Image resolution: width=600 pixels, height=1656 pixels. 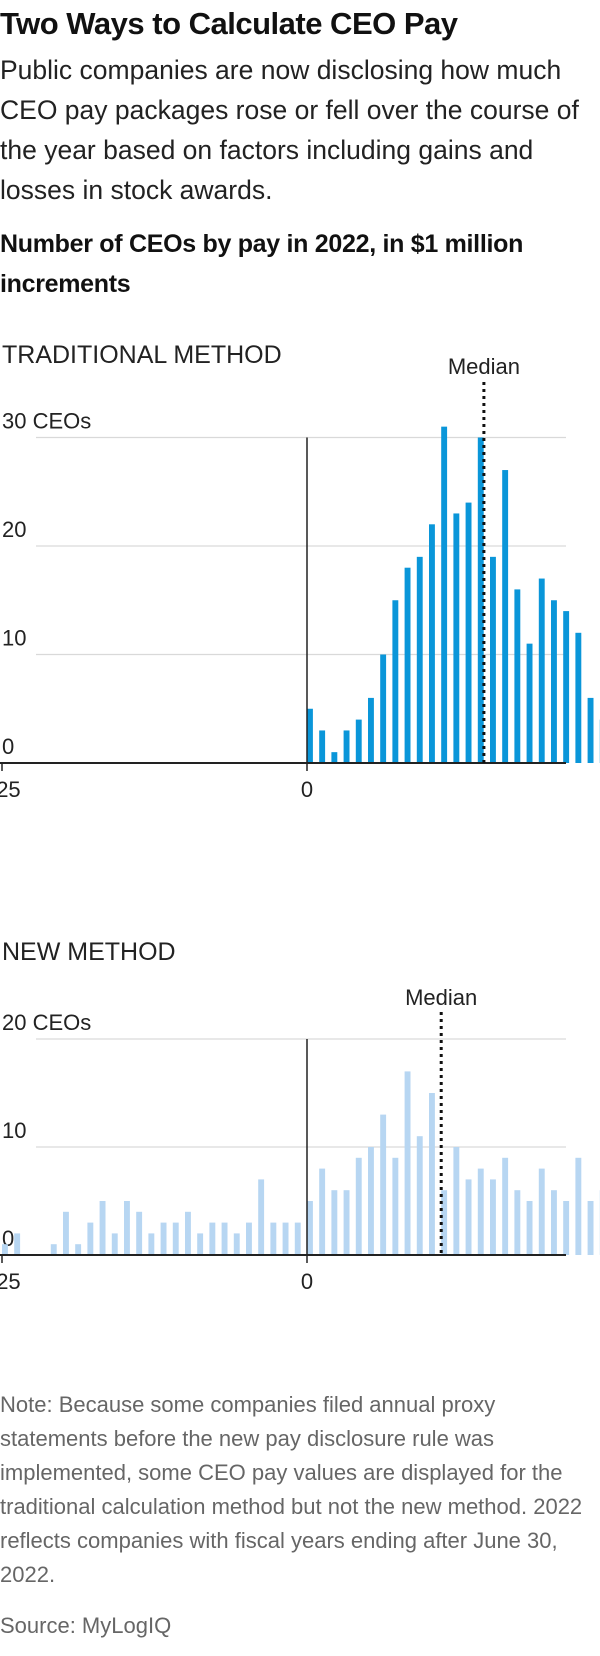 What do you see at coordinates (8, 746) in the screenshot?
I see `y-tick-label: 0` at bounding box center [8, 746].